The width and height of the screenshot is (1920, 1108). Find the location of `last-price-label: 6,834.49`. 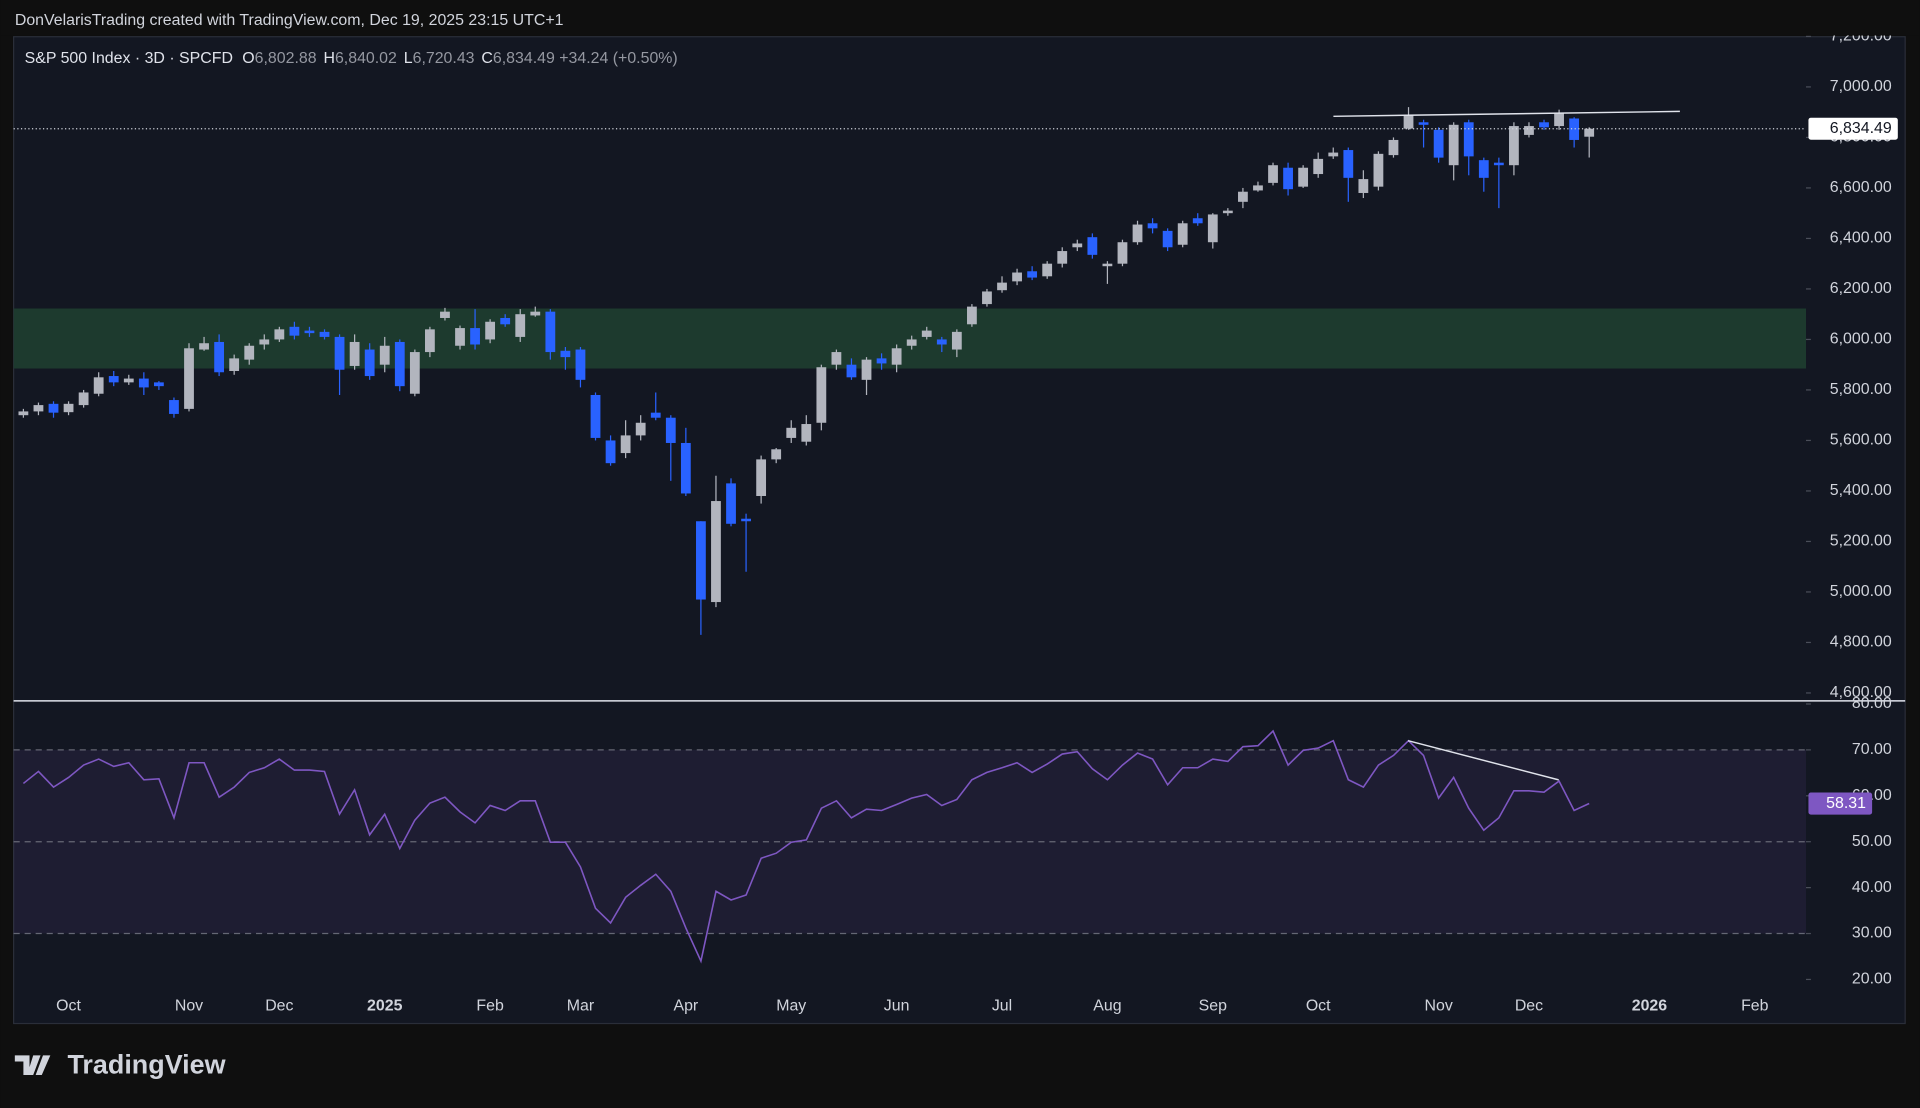

last-price-label: 6,834.49 is located at coordinates (1861, 128).